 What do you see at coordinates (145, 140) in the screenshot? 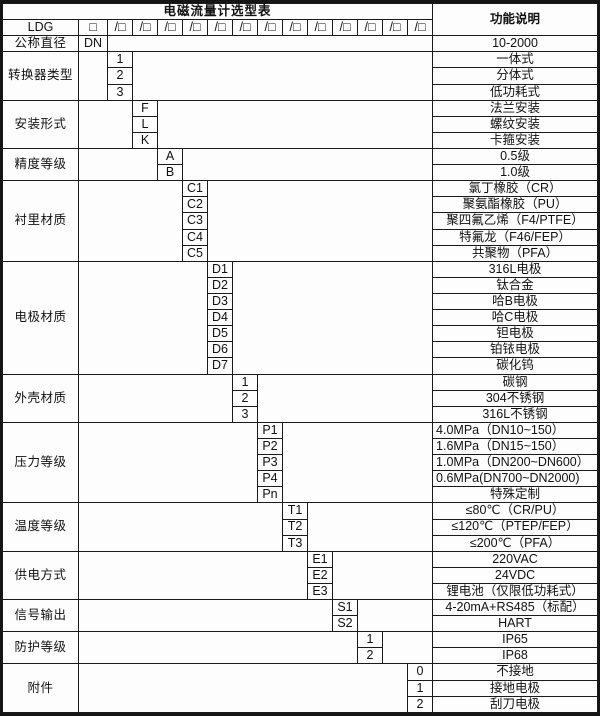
I see `code-cell-installation-type: K` at bounding box center [145, 140].